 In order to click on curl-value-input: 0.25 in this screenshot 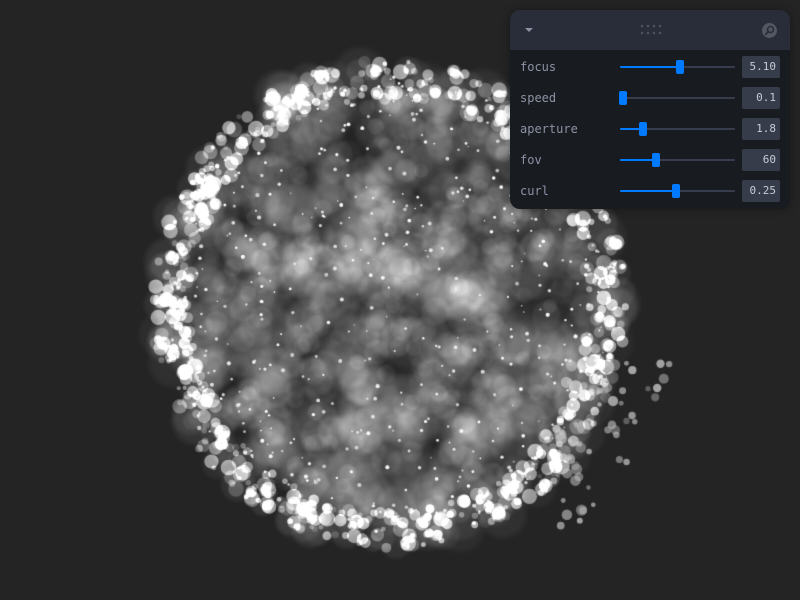, I will do `click(761, 191)`.